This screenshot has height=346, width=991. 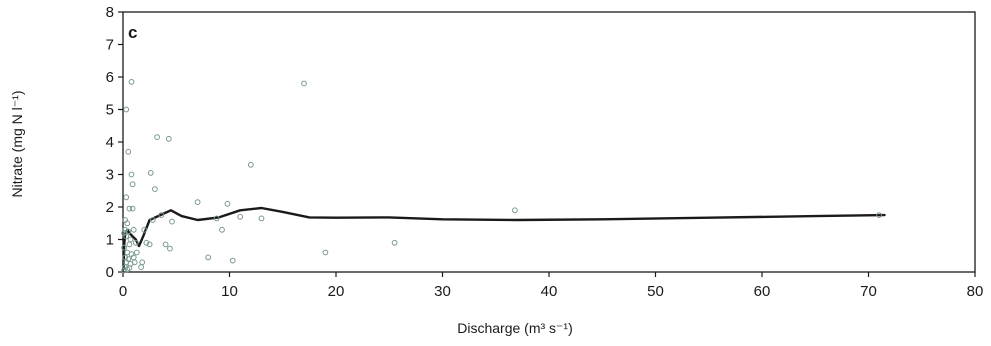 I want to click on fit-line-layer, so click(x=504, y=238).